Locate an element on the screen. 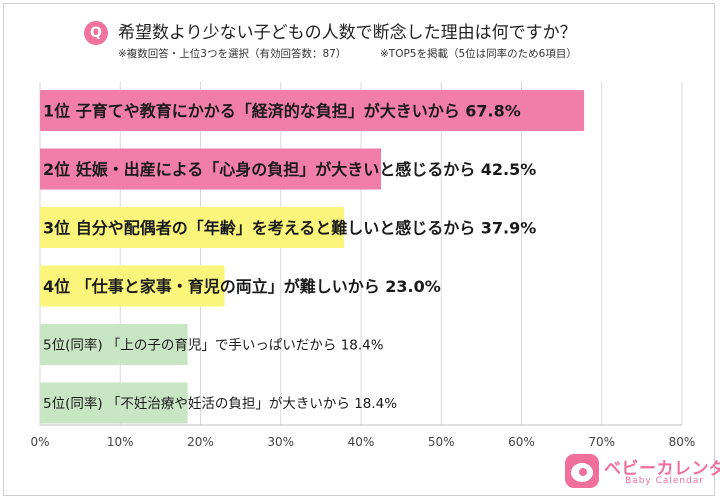 The height and width of the screenshot is (501, 720). response-note: ※複数回答・上位3つを選択（有効回答数：87） is located at coordinates (232, 54).